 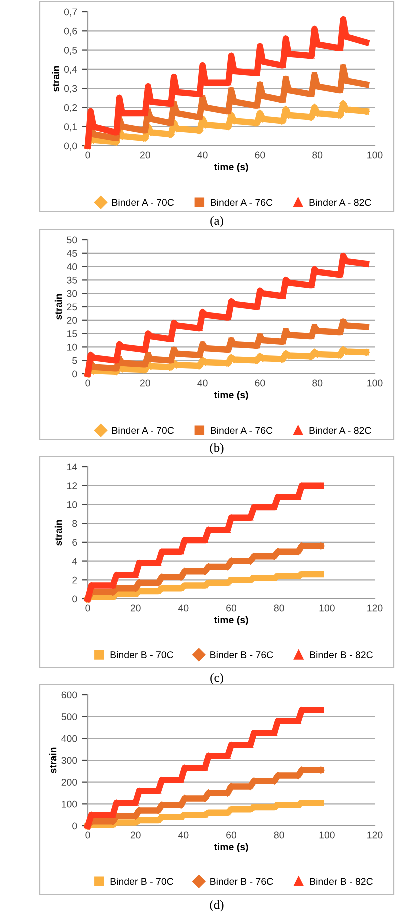 What do you see at coordinates (72, 254) in the screenshot?
I see `y-tick-label: 45` at bounding box center [72, 254].